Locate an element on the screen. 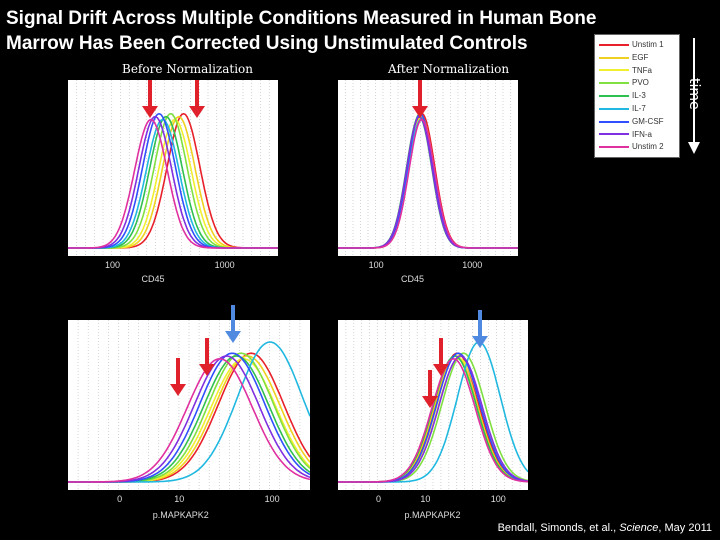 Image resolution: width=720 pixels, height=540 pixels. legend-label: EGF is located at coordinates (640, 57).